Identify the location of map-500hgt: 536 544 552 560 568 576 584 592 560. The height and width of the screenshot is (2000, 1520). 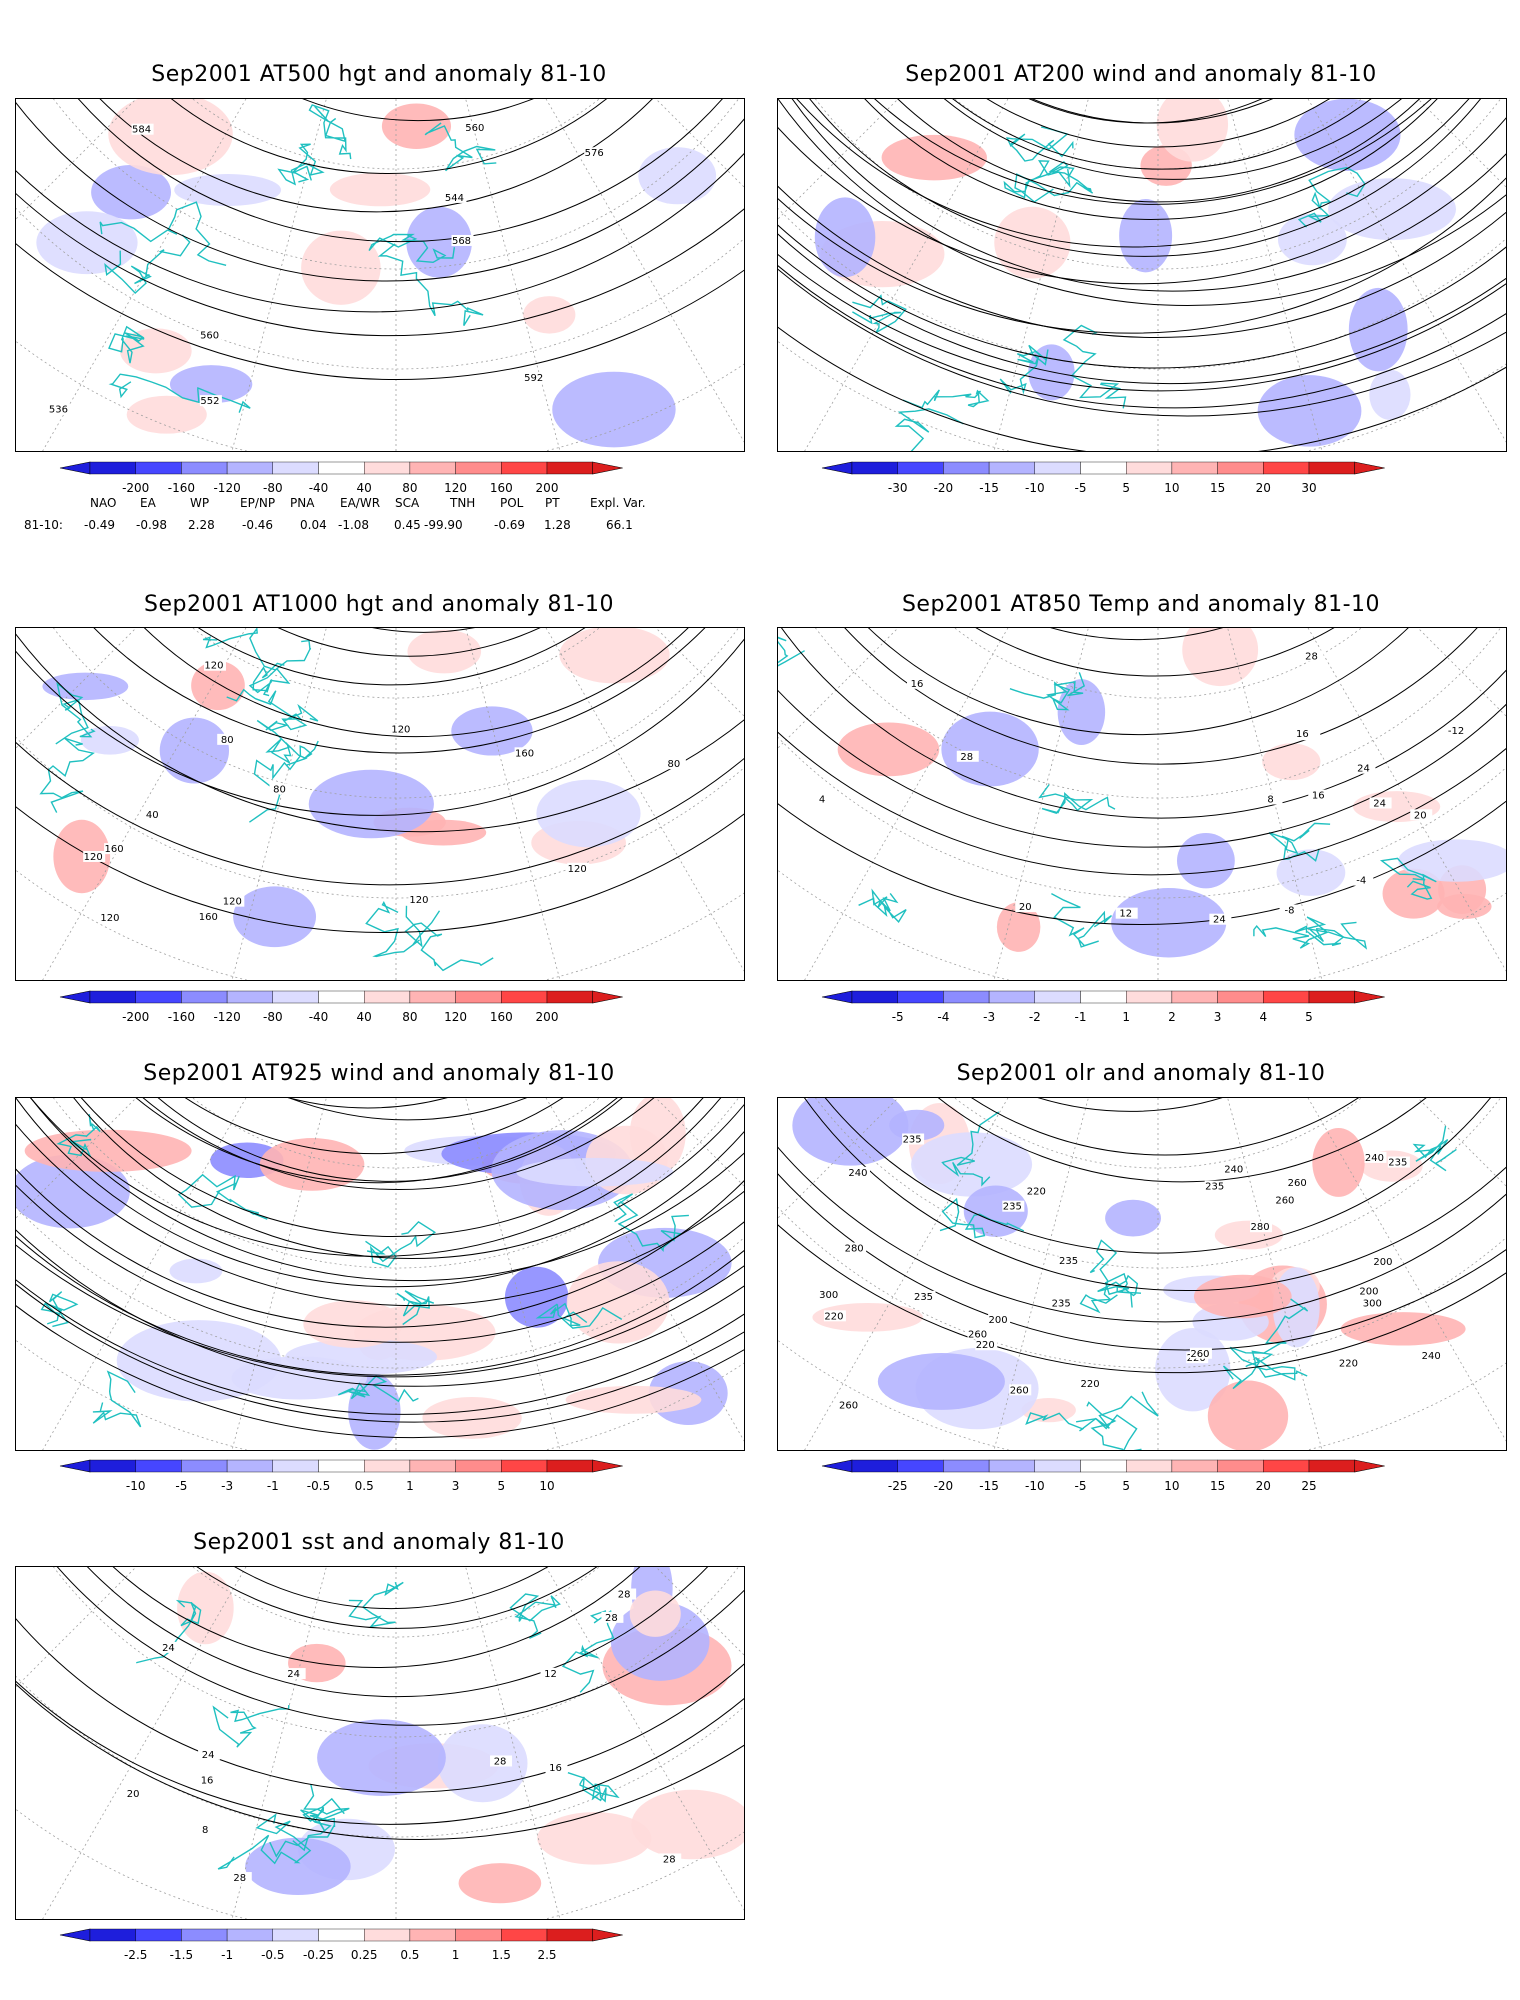
(380, 275).